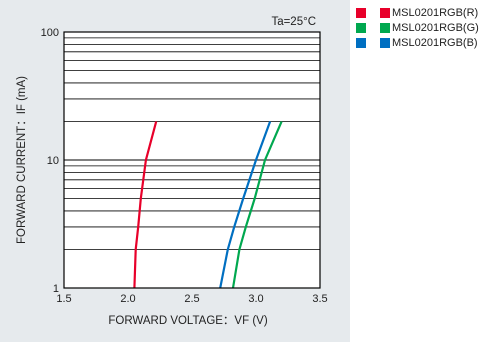 The height and width of the screenshot is (342, 499). I want to click on x-tick-label: 2.5, so click(191, 299).